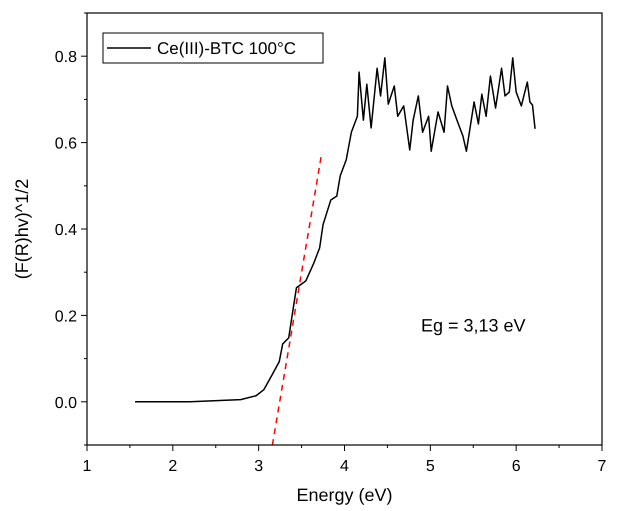  Describe the element at coordinates (344, 495) in the screenshot. I see `x-axis-title: Energy (eV)` at that location.